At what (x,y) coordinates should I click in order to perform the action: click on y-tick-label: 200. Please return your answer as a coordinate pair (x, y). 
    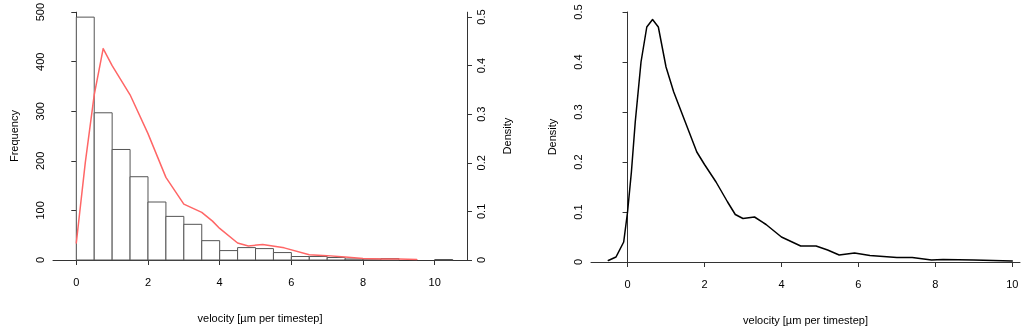
    Looking at the image, I should click on (39, 161).